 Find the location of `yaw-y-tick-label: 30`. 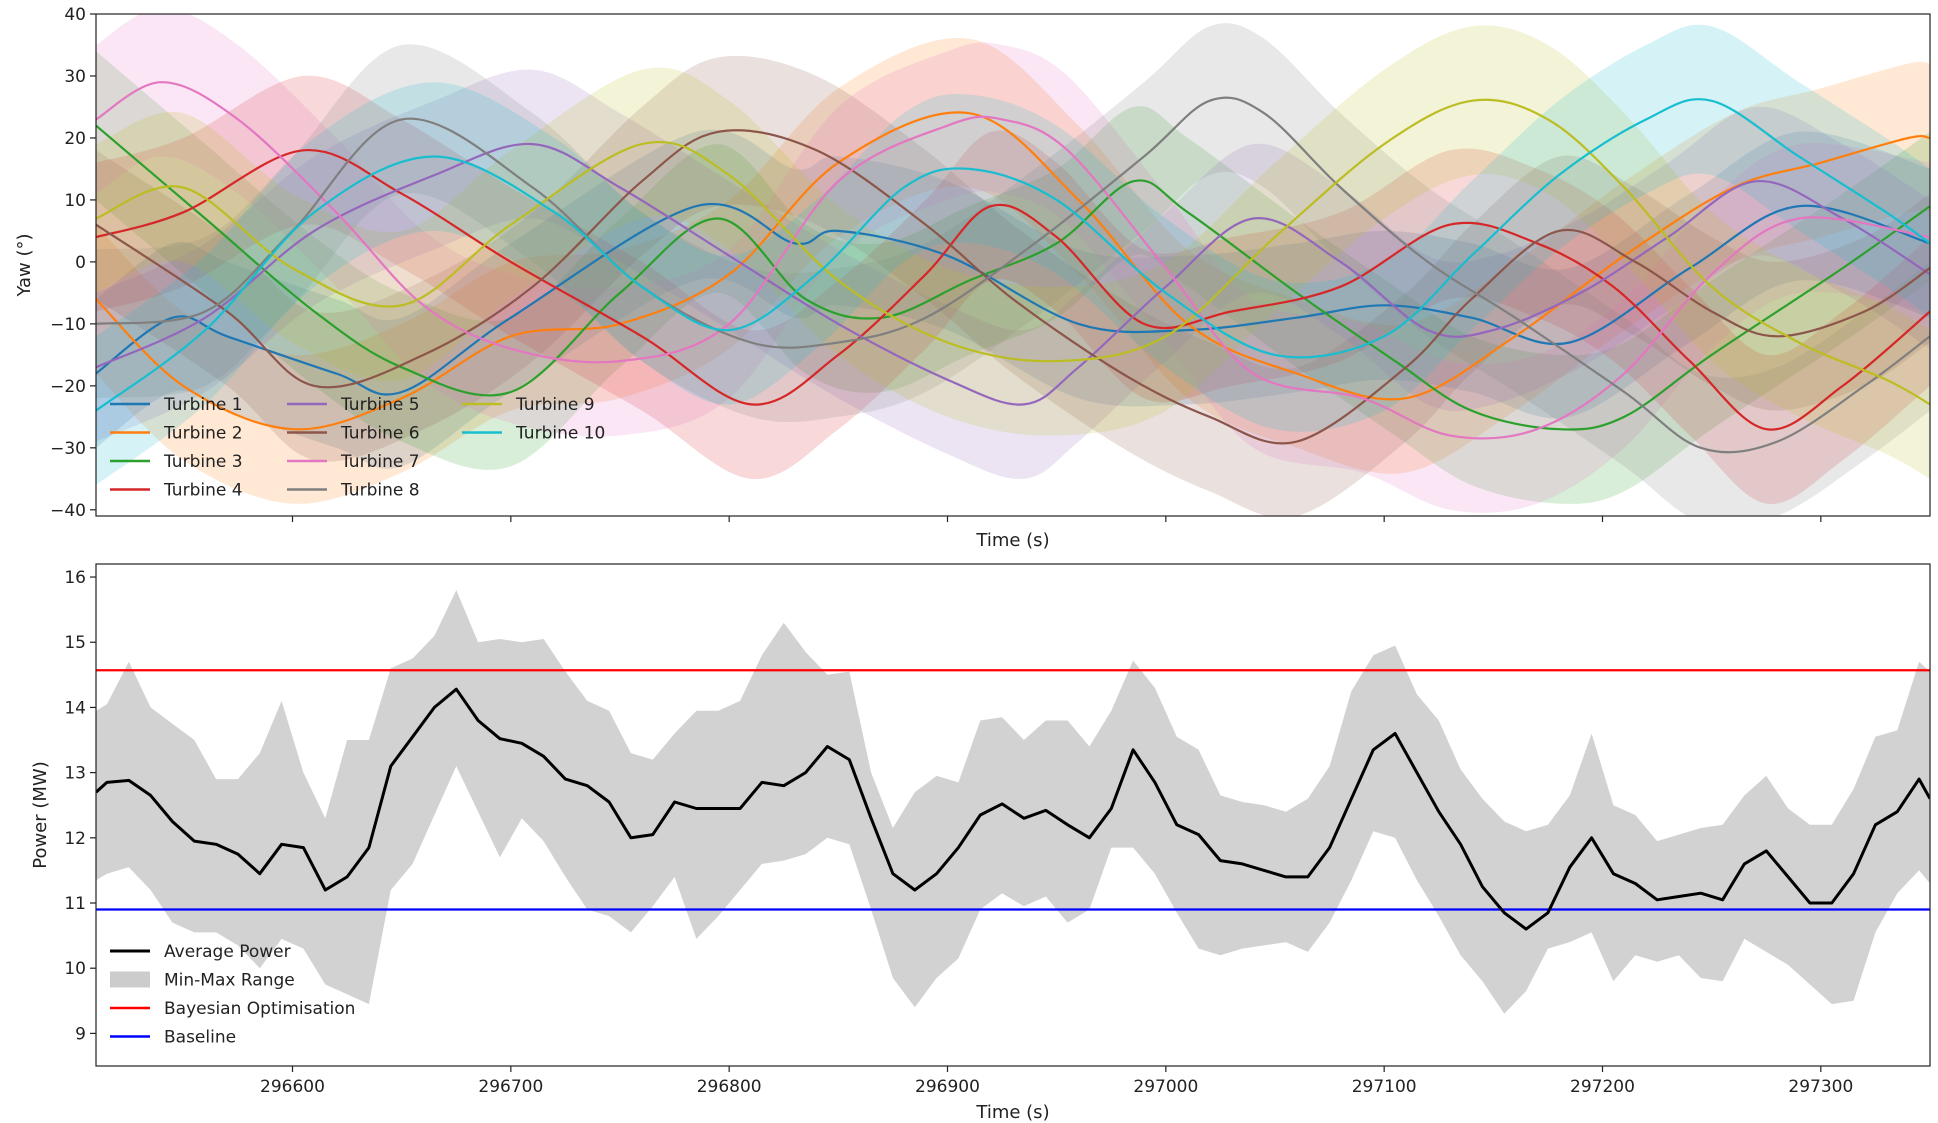

yaw-y-tick-label: 30 is located at coordinates (75, 77).